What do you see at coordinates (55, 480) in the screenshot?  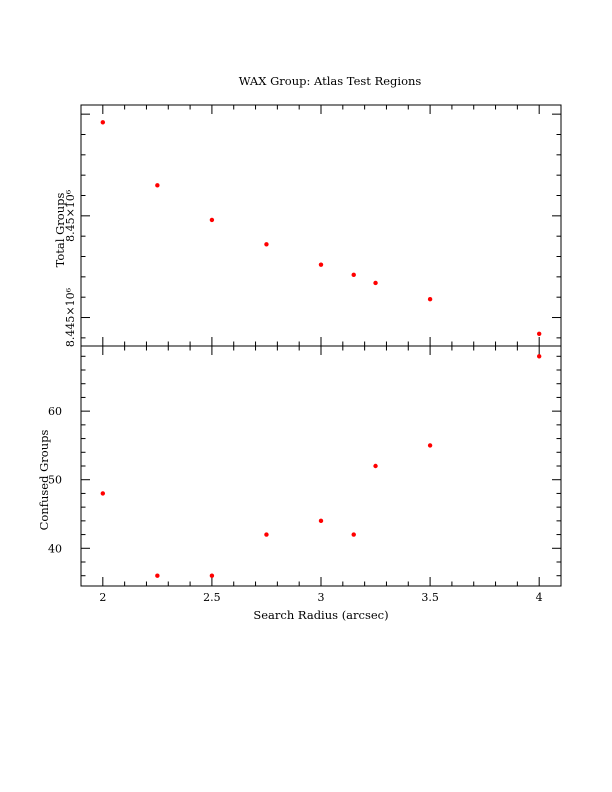 I see `confused-groups-y-tick-label: 50` at bounding box center [55, 480].